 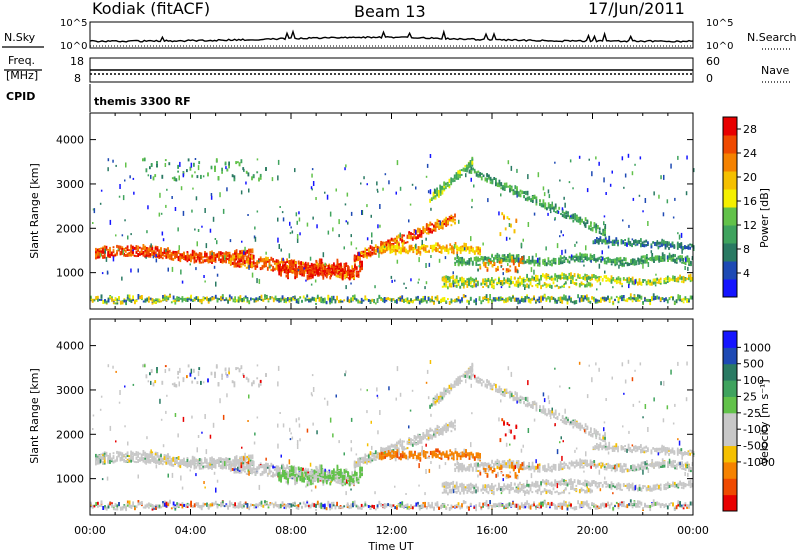 What do you see at coordinates (713, 61) in the screenshot?
I see `nave-tick-top: 60` at bounding box center [713, 61].